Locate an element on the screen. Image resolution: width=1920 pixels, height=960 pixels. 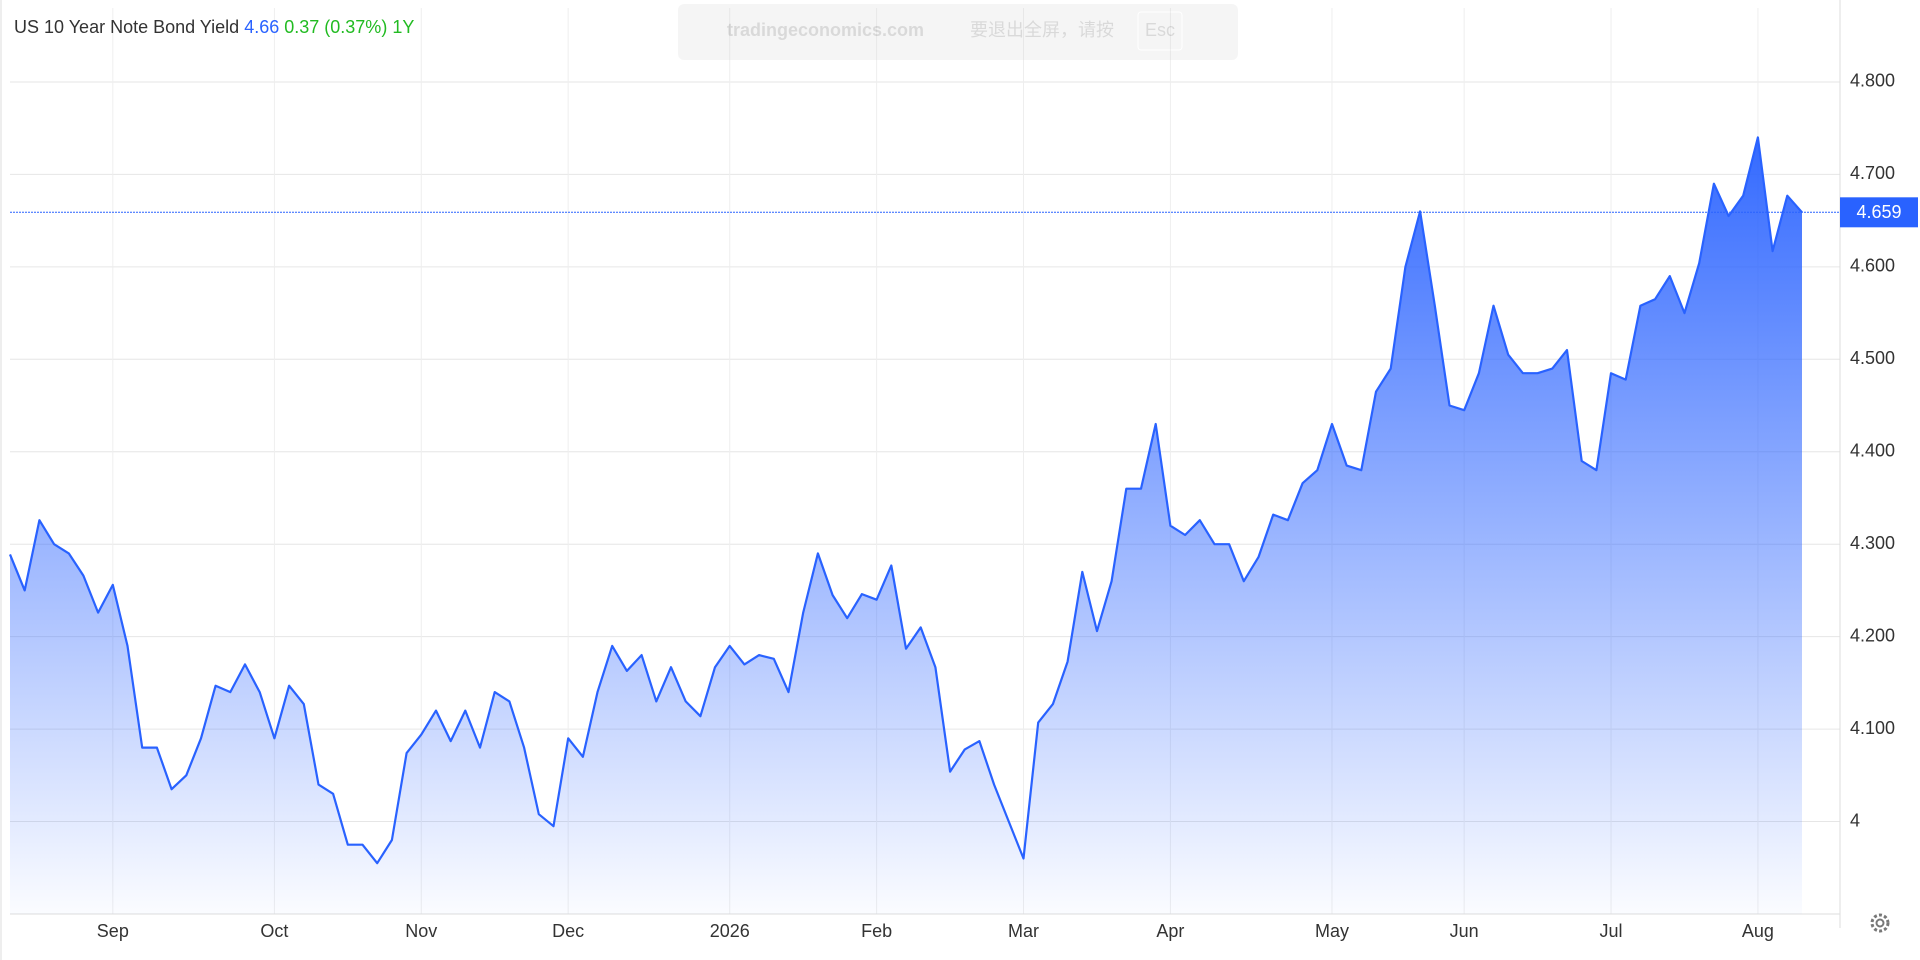
last-value-label: 4.659 is located at coordinates (1878, 212).